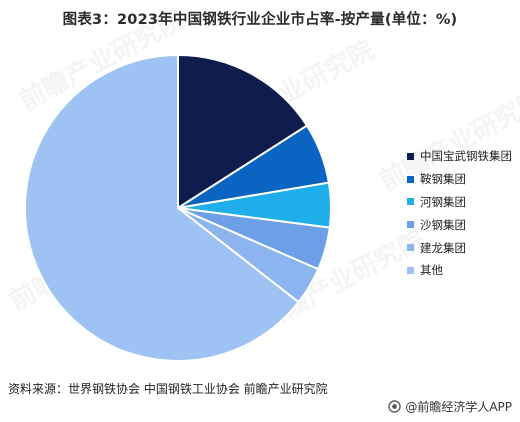 The image size is (520, 422). I want to click on legend-item: 中国宝武钢铁集团, so click(459, 156).